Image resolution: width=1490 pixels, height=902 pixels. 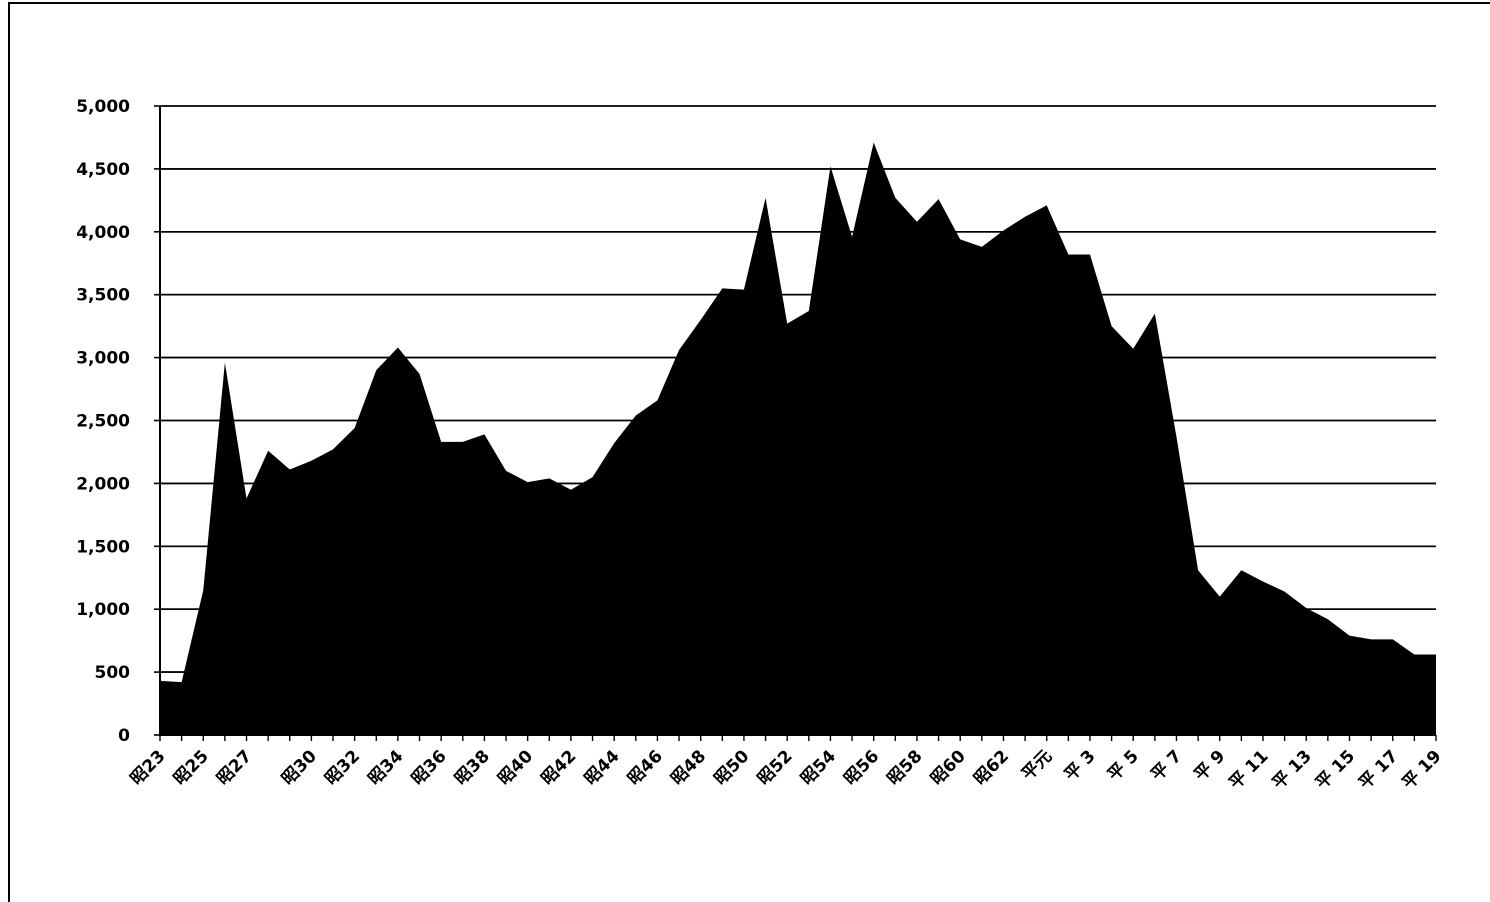 What do you see at coordinates (1292, 769) in the screenshot?
I see `x-tick-label: 平 13` at bounding box center [1292, 769].